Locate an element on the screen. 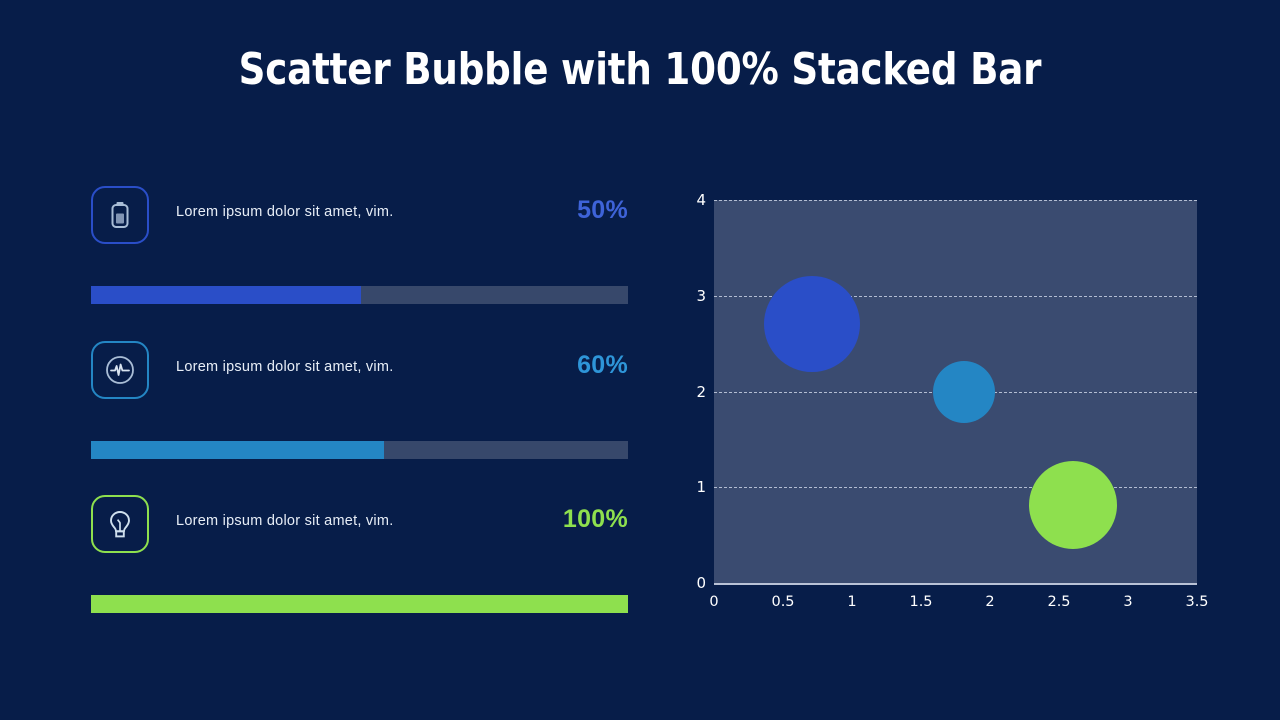 The image size is (1280, 720). y-axis-tick-label: 2 is located at coordinates (701, 391).